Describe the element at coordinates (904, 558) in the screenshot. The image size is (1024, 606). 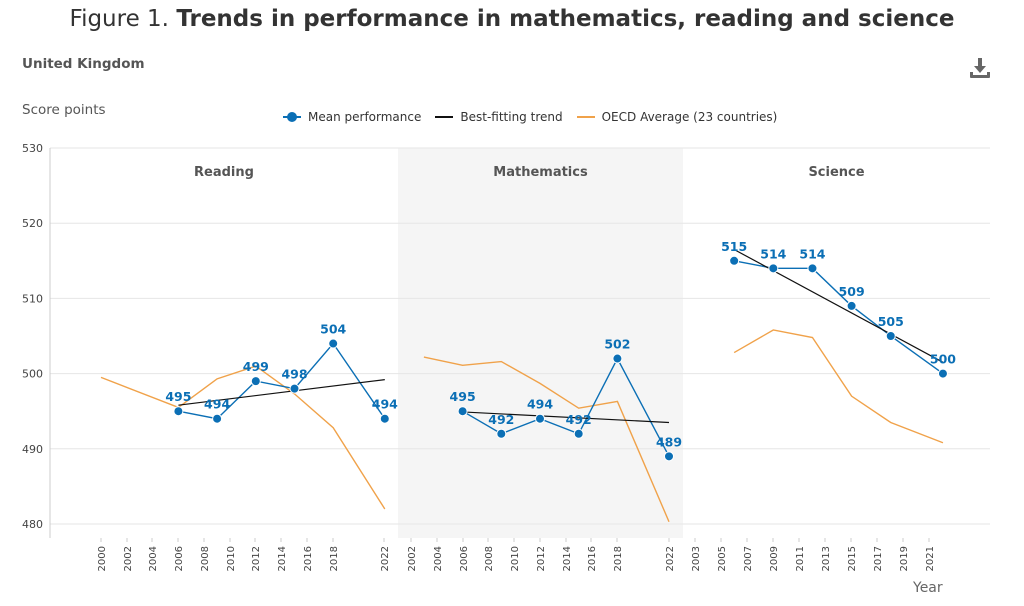
I see `x-tick-label: 2019` at that location.